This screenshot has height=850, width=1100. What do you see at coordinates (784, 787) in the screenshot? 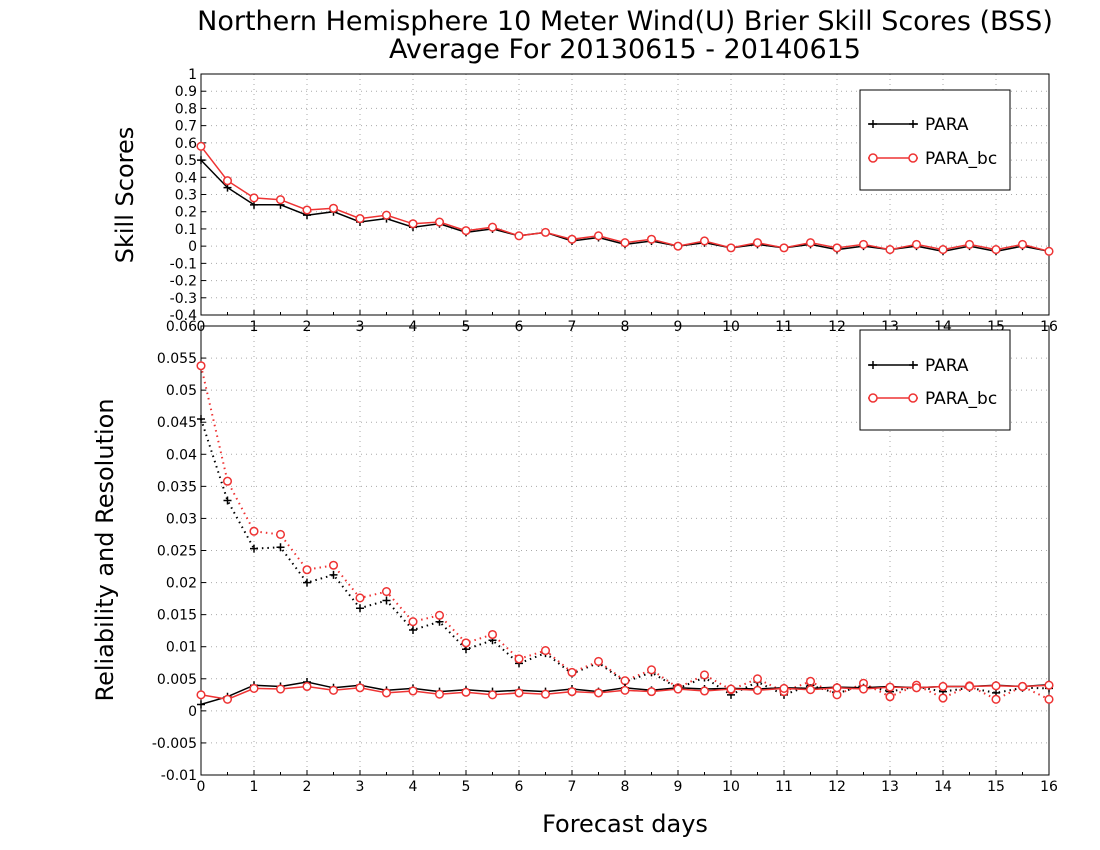
I see `x-tick-label: 11` at bounding box center [784, 787].